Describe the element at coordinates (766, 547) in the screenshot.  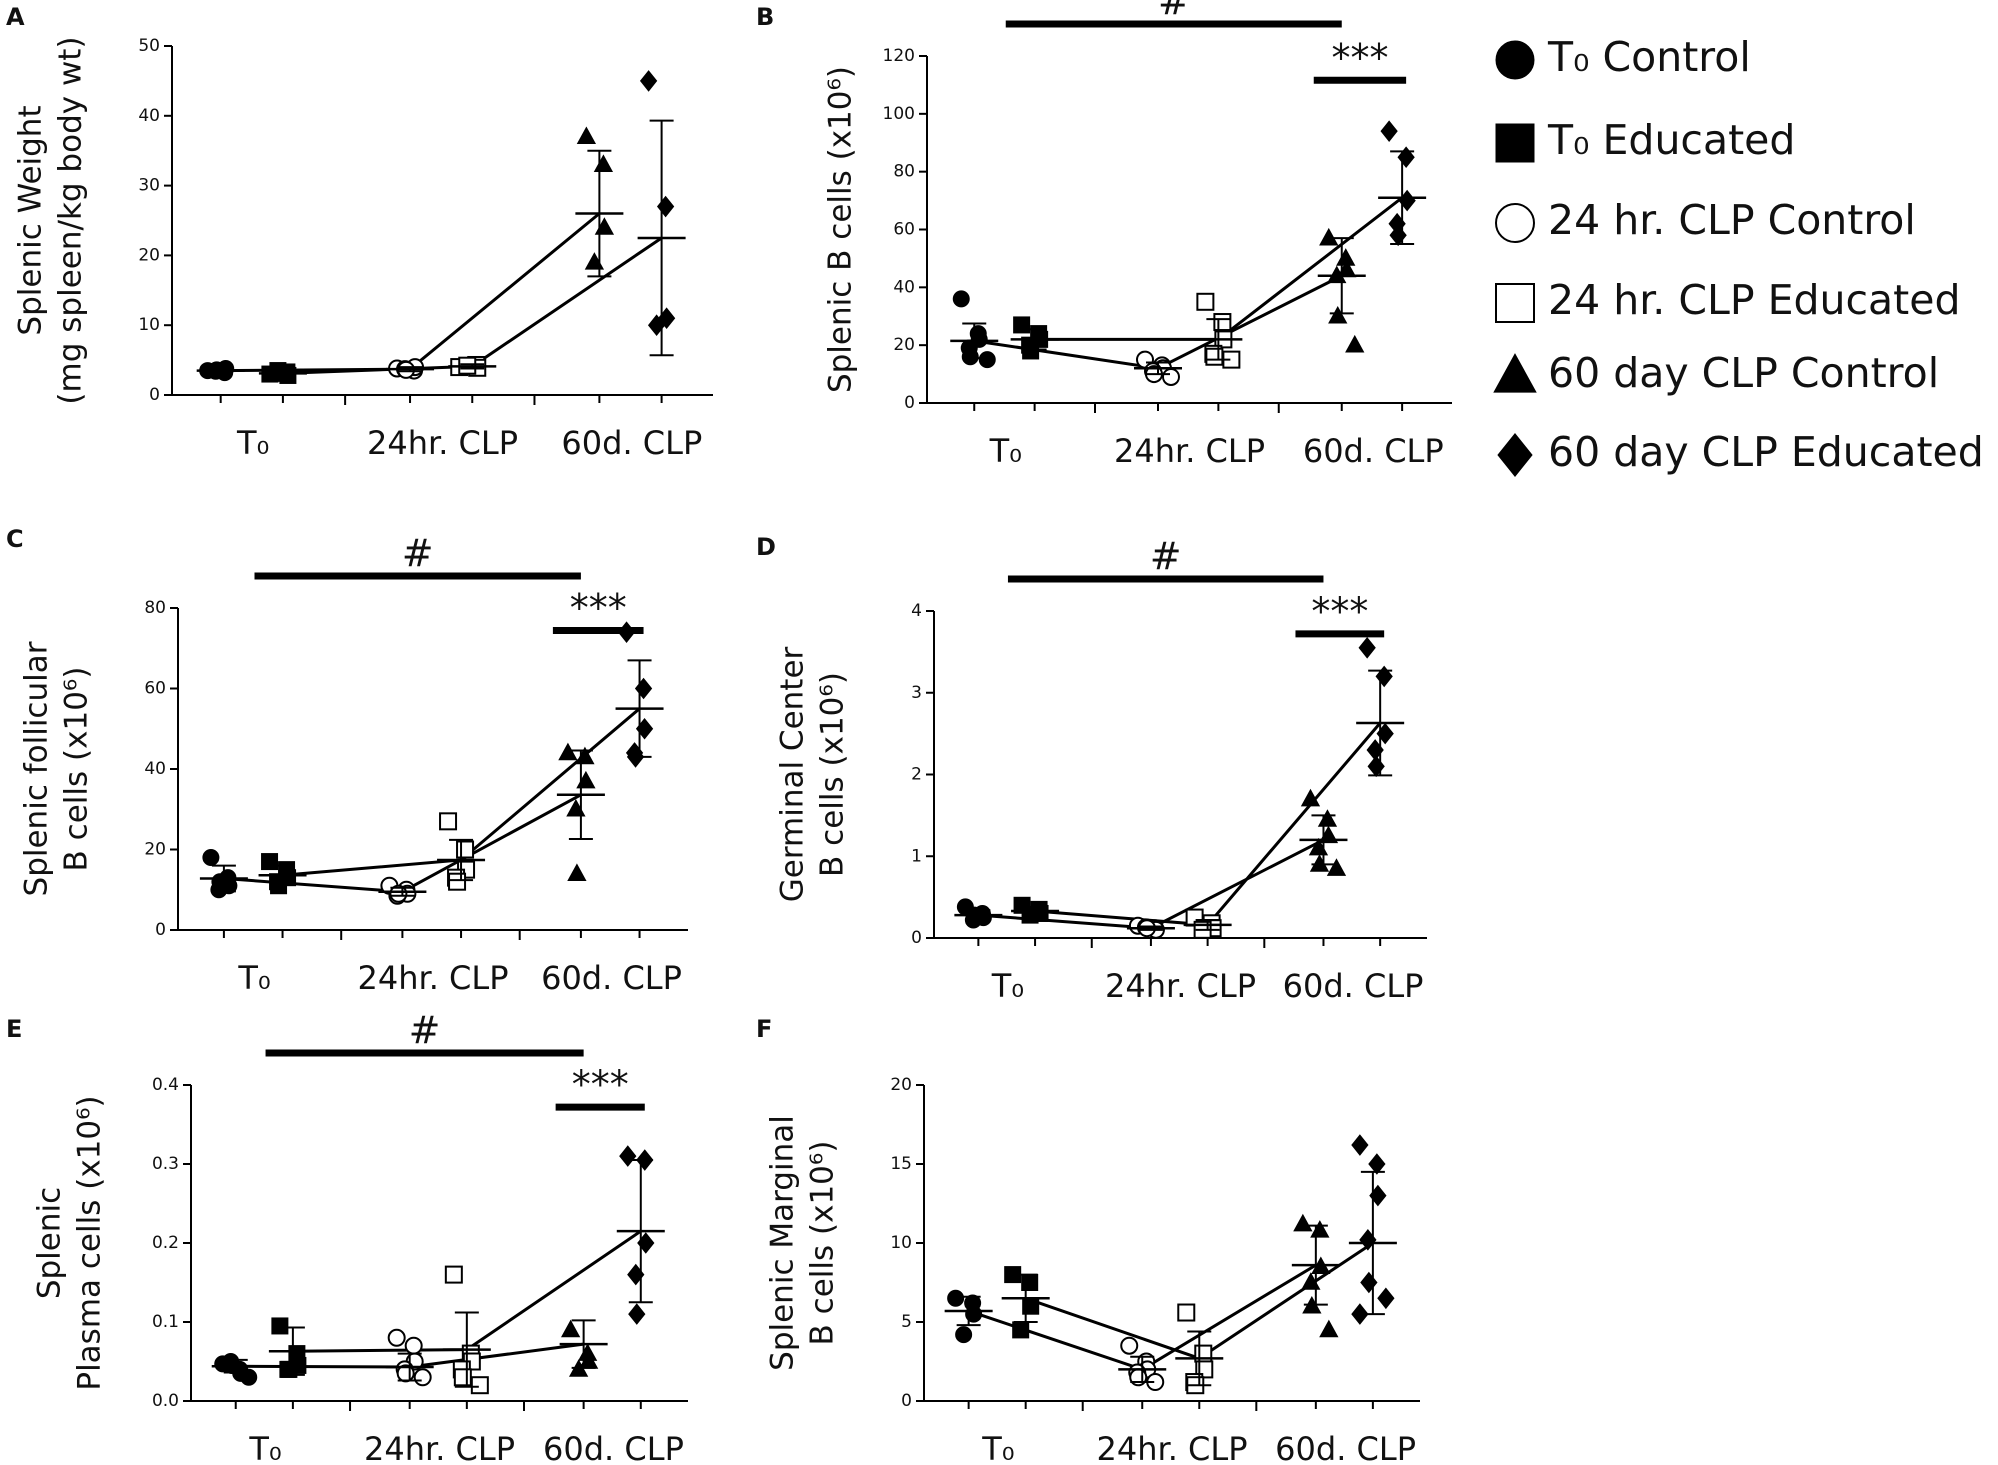
I see `panel-letter: D` at that location.